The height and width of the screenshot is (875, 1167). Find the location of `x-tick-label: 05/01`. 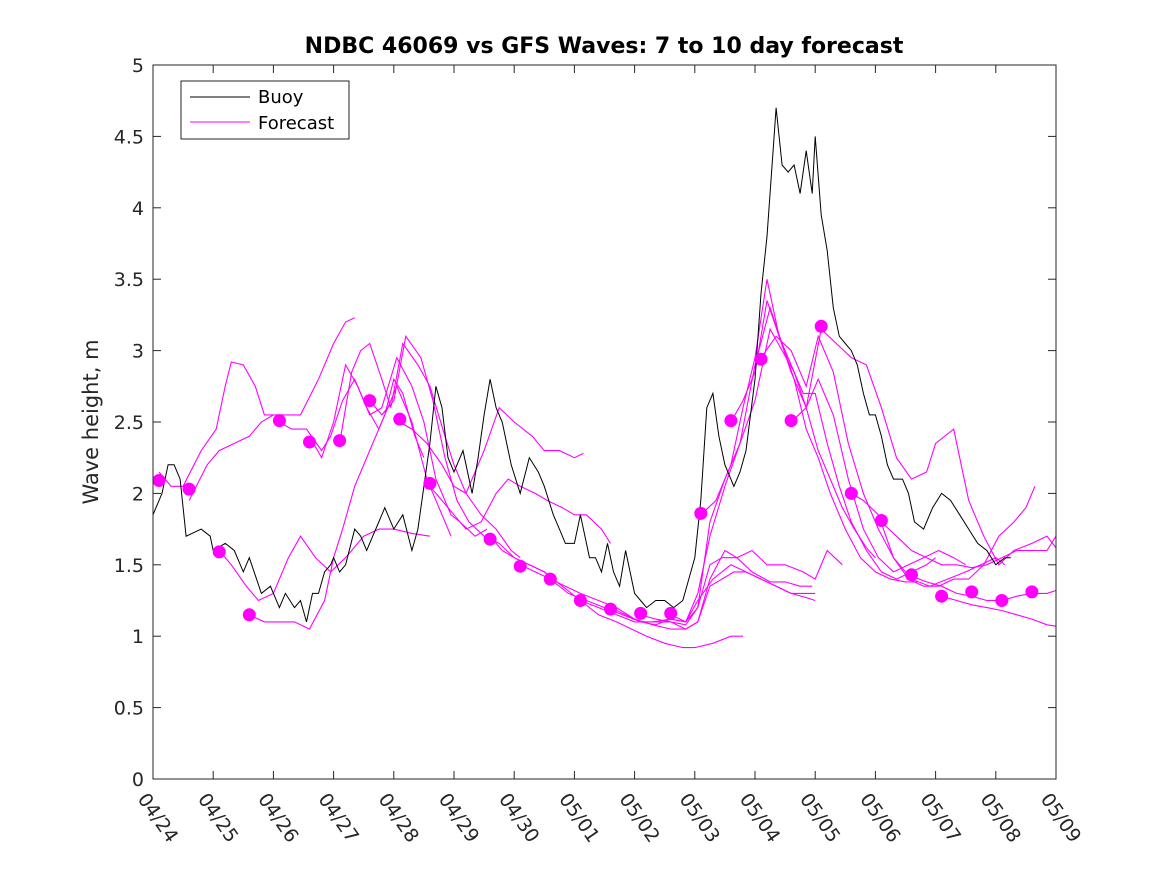

x-tick-label: 05/01 is located at coordinates (578, 817).